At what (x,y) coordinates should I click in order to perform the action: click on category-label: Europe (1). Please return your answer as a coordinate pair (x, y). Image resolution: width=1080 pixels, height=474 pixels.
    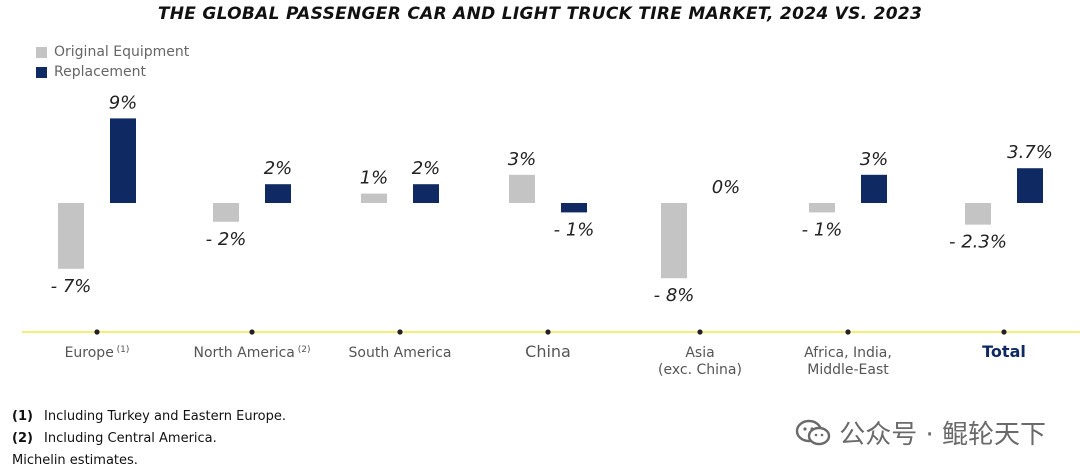
    Looking at the image, I should click on (97, 353).